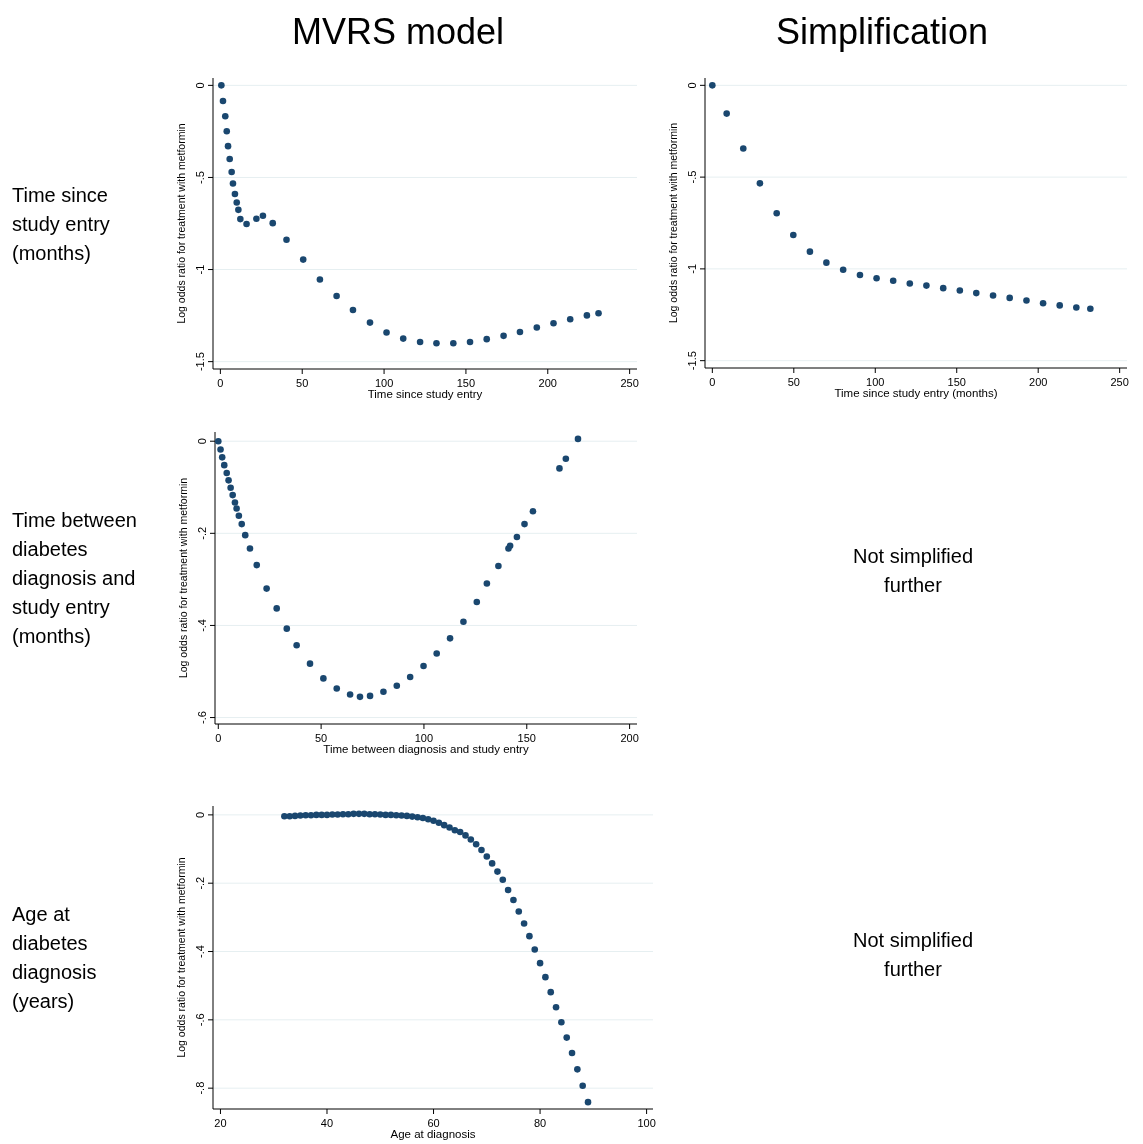 Image resolution: width=1143 pixels, height=1144 pixels. What do you see at coordinates (433, 1123) in the screenshot?
I see `x-tick-label: 60` at bounding box center [433, 1123].